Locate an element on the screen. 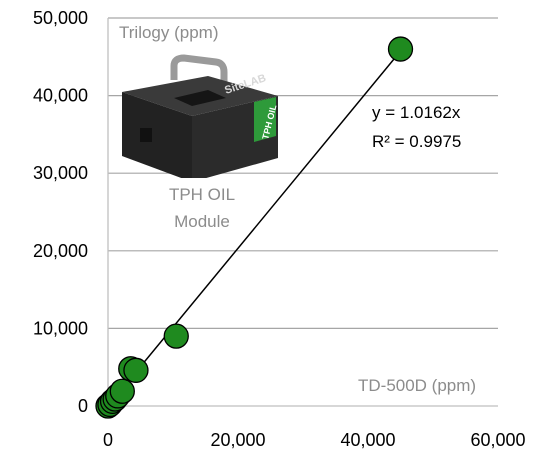 The image size is (533, 451). y-tick-label: 40,000 is located at coordinates (60, 96).